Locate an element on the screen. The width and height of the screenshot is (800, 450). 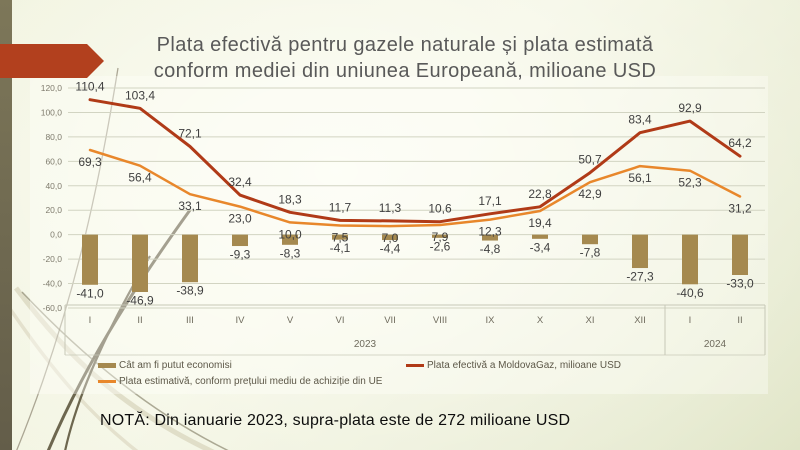
svg-text: -38,9 is located at coordinates (190, 291).